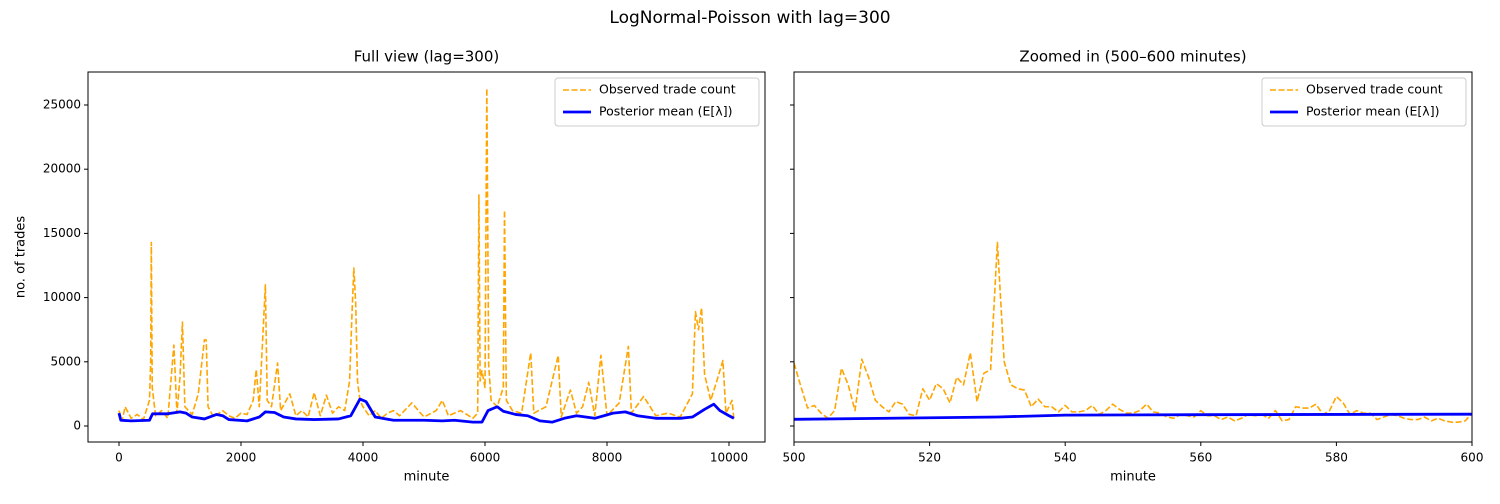  Describe the element at coordinates (749, 18) in the screenshot. I see `figure-title: LogNormal-Poisson with lag=300` at that location.